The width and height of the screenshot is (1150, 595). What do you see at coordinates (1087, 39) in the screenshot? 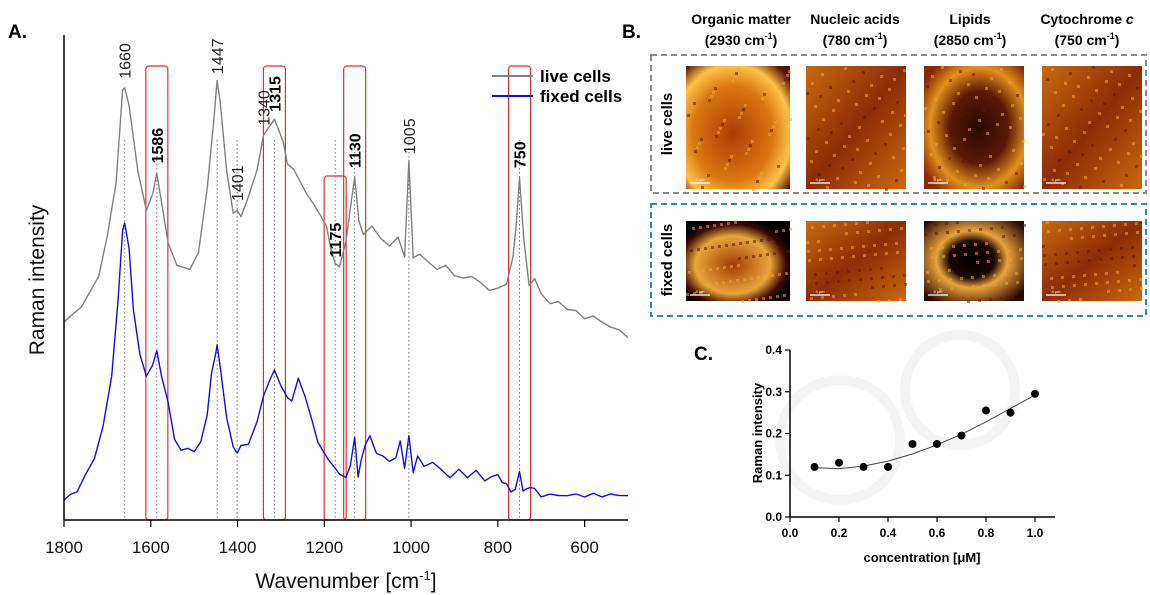
I see `column-band-3: (750 cm-1)` at bounding box center [1087, 39].